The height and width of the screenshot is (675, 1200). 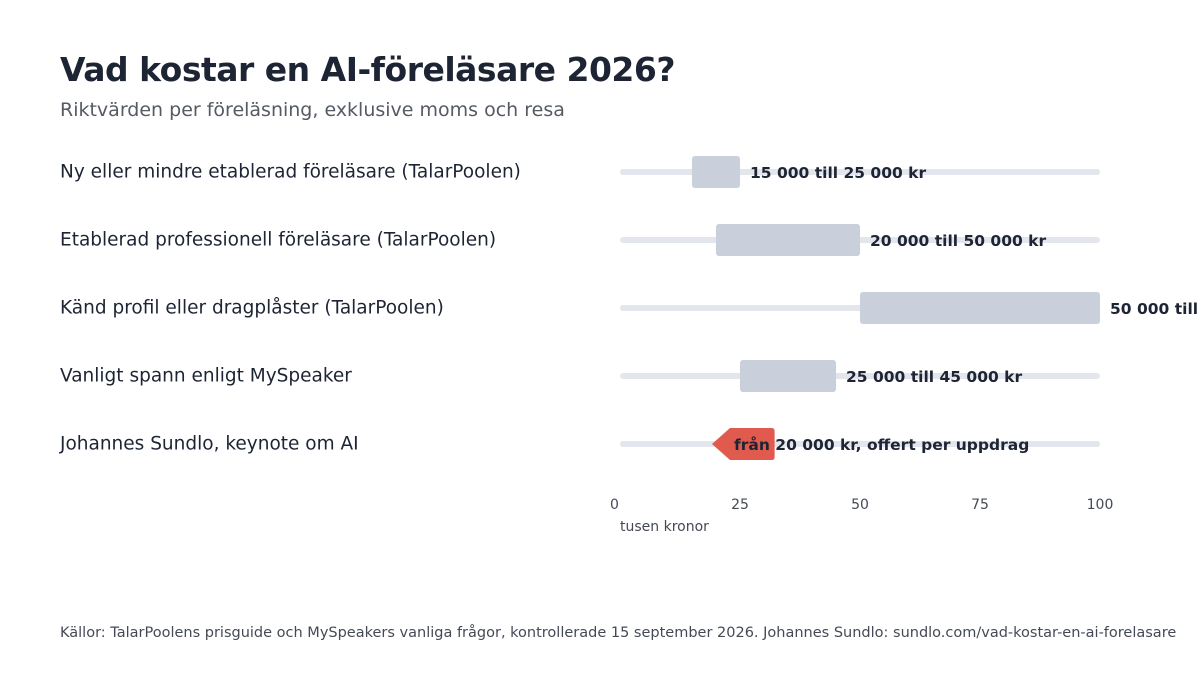 I want to click on range-value-label: från 20 000 kr, offert per uppdrag, so click(x=881, y=444).